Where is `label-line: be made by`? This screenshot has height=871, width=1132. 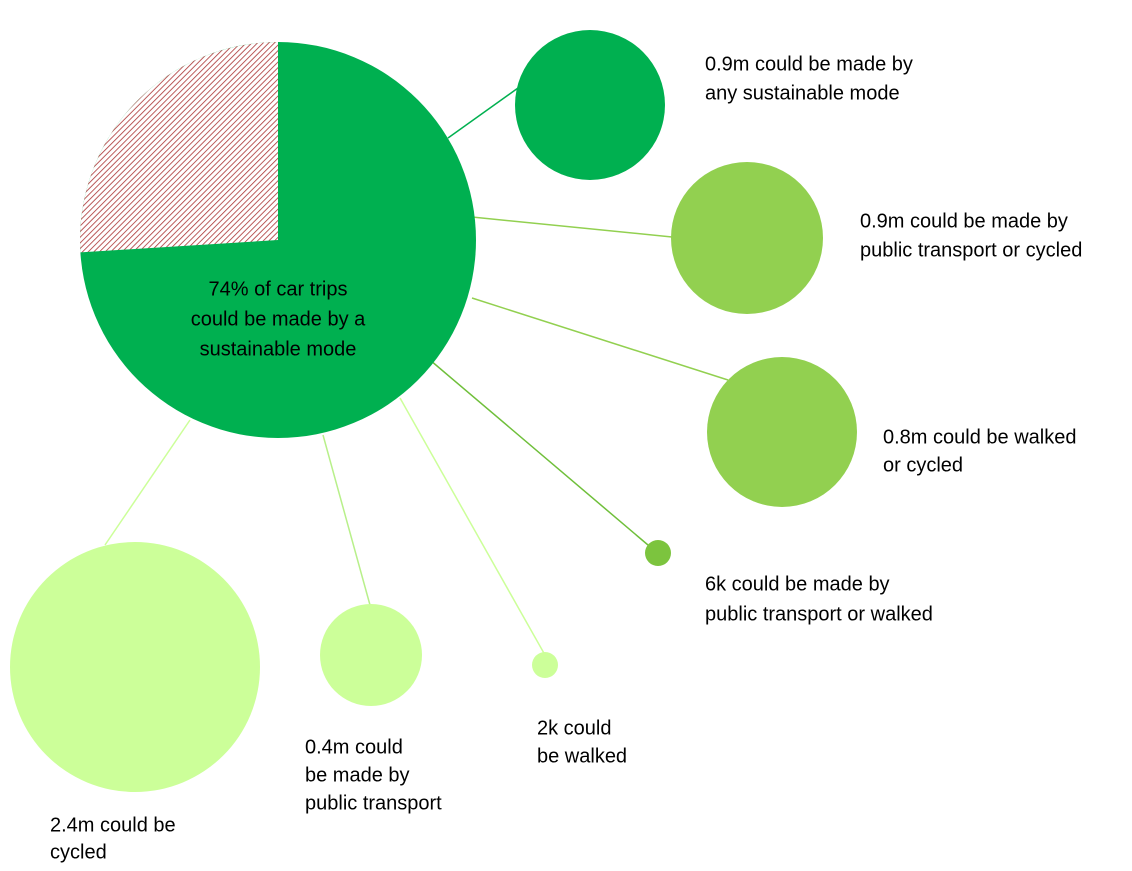 label-line: be made by is located at coordinates (357, 775).